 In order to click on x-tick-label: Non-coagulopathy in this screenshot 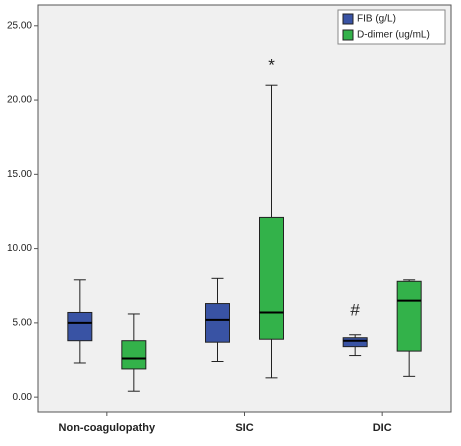, I will do `click(107, 428)`.